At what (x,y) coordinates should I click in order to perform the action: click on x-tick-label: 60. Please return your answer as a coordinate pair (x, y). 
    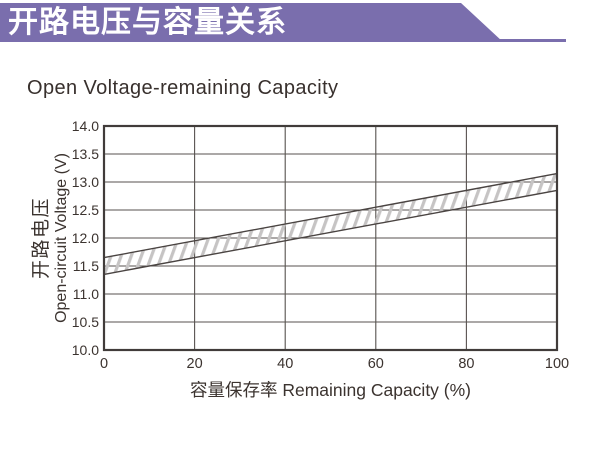
    Looking at the image, I should click on (376, 364).